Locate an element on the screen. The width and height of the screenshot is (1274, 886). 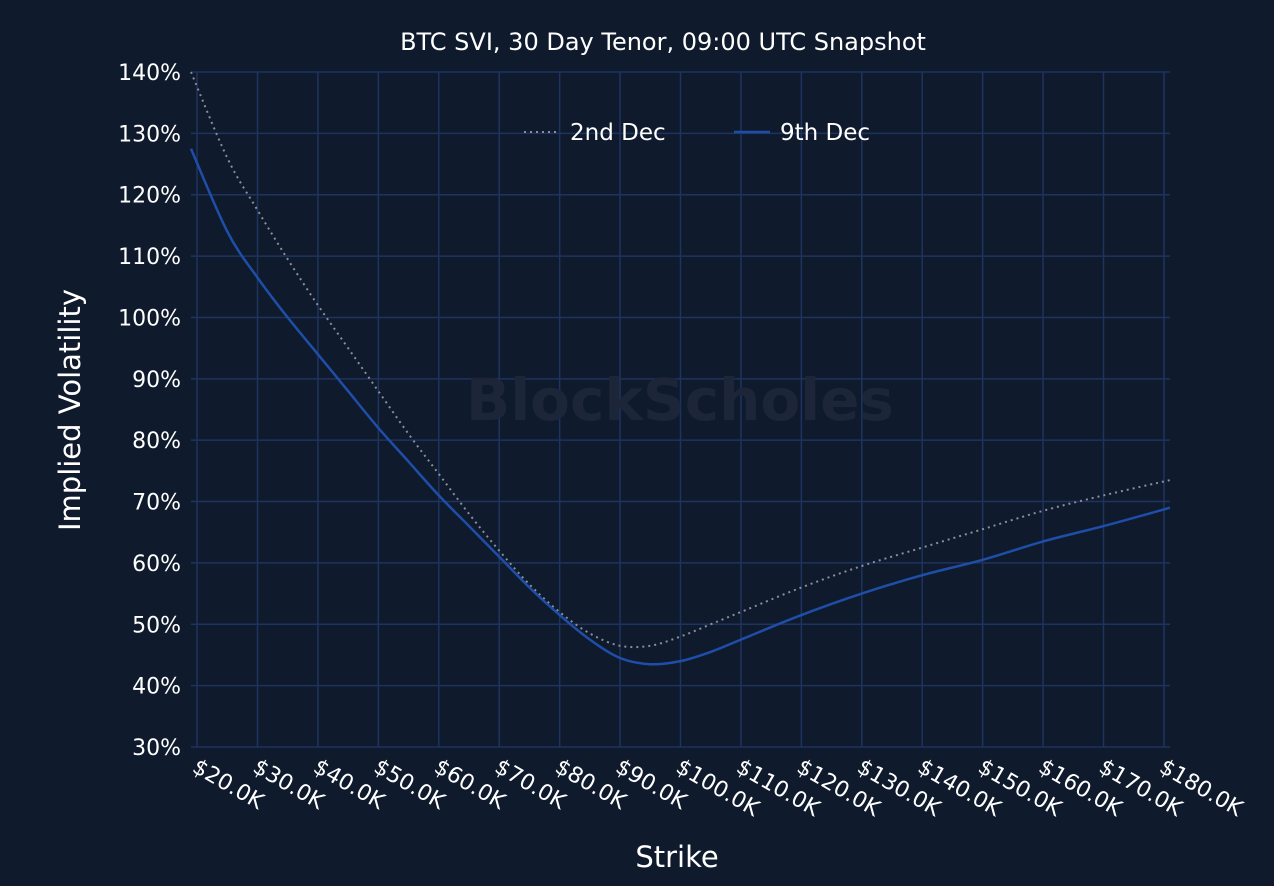
y-tick-label: 110% is located at coordinates (149, 257).